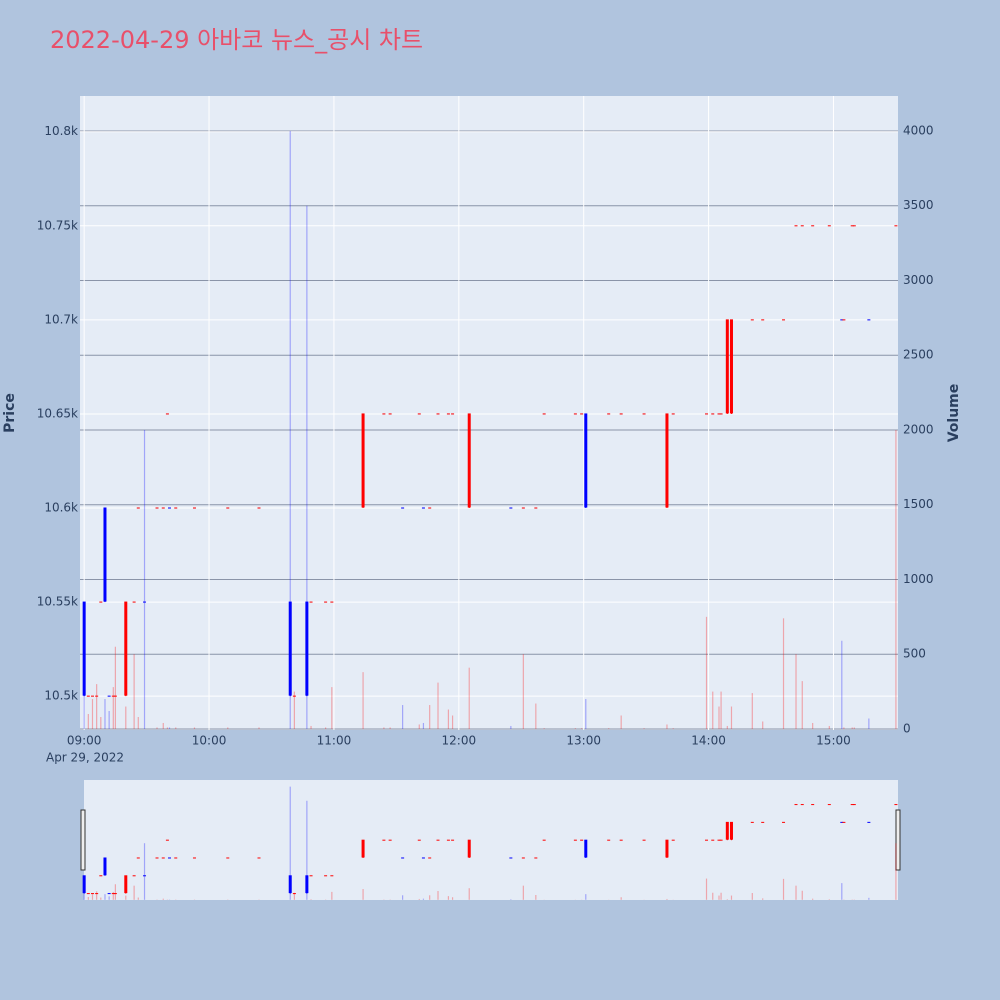 This screenshot has width=1000, height=1000. Describe the element at coordinates (209, 741) in the screenshot. I see `x-tick-label: 10:00` at that location.